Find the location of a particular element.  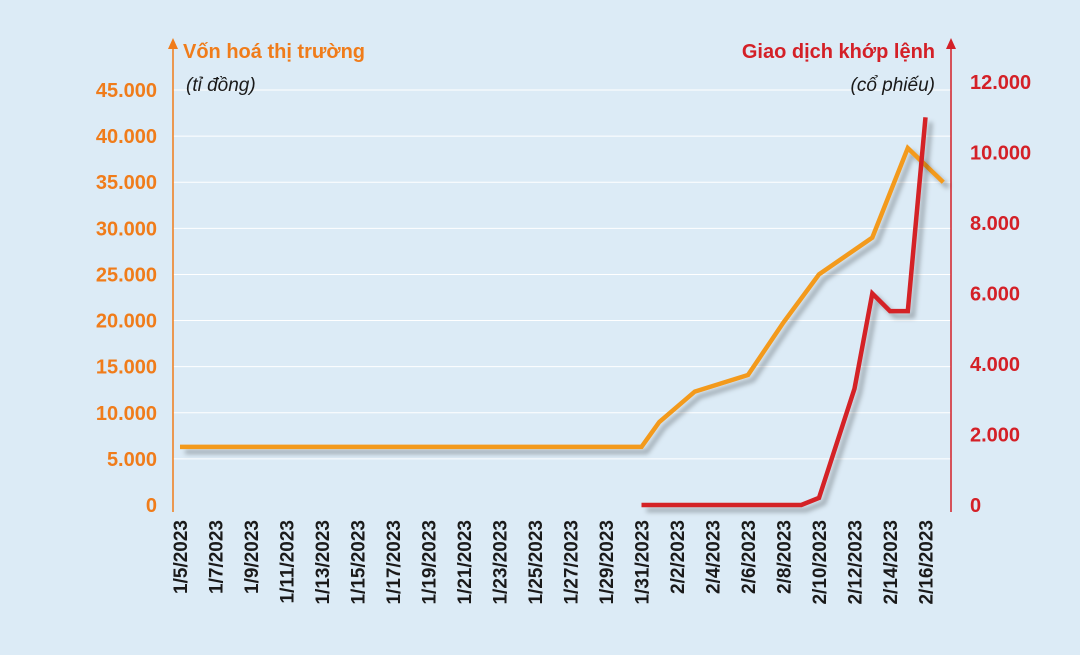

left-axis-arrow-icon is located at coordinates (173, 43).